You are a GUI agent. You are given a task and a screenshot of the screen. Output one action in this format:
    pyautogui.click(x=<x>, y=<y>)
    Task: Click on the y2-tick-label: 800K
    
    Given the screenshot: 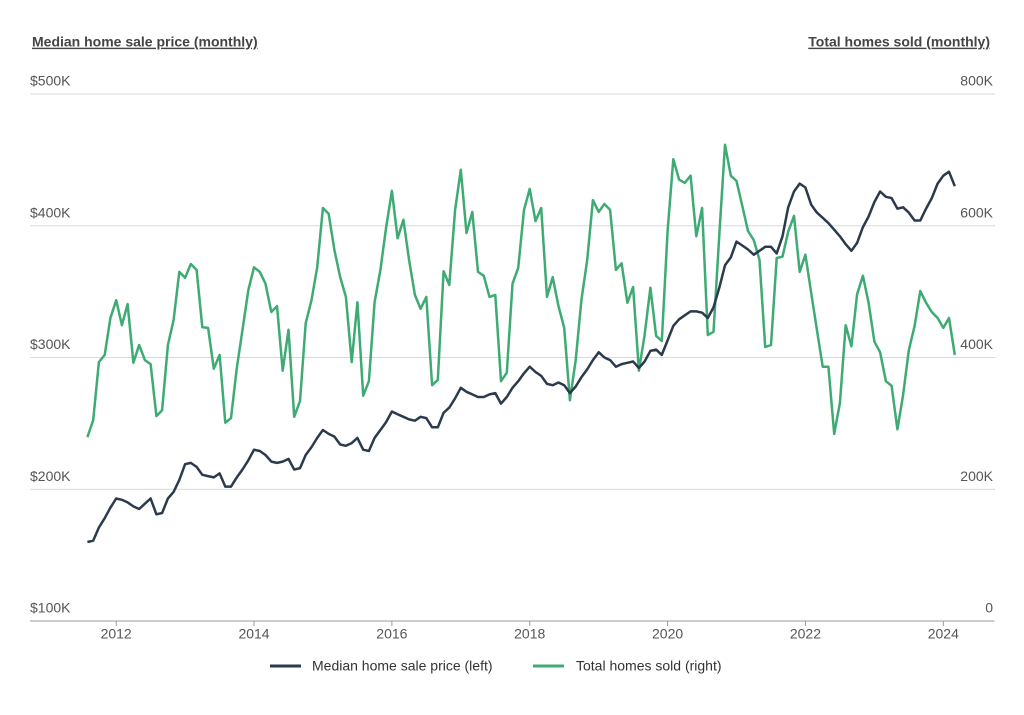 What is the action you would take?
    pyautogui.click(x=976, y=81)
    